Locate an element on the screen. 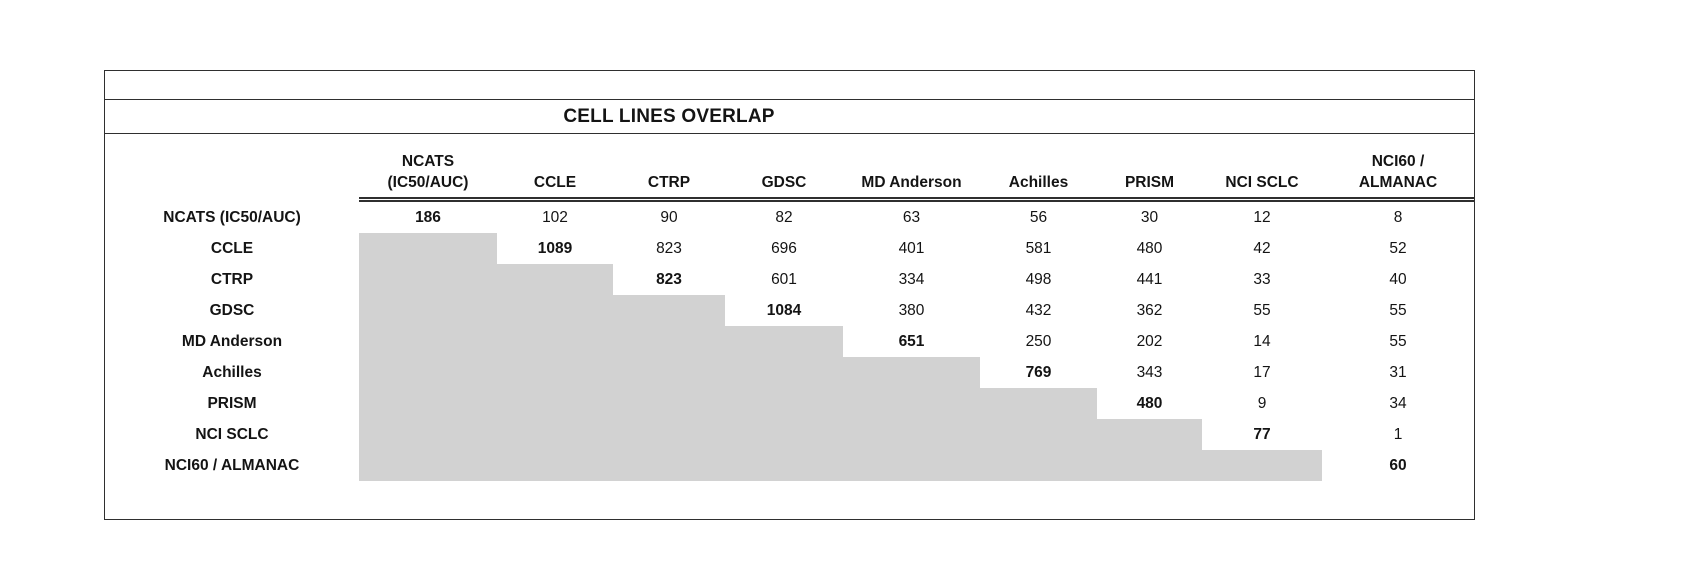  overlap-value-cell: 581 is located at coordinates (1038, 248).